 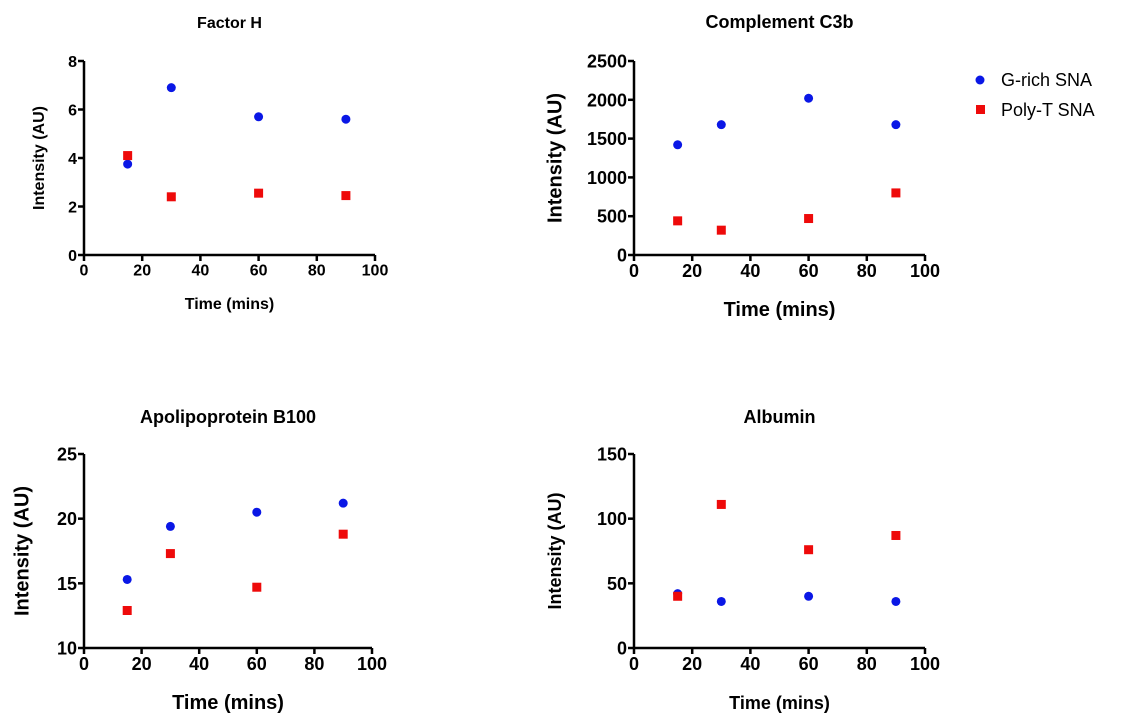 I want to click on y-tick-label: 4, so click(x=72, y=159).